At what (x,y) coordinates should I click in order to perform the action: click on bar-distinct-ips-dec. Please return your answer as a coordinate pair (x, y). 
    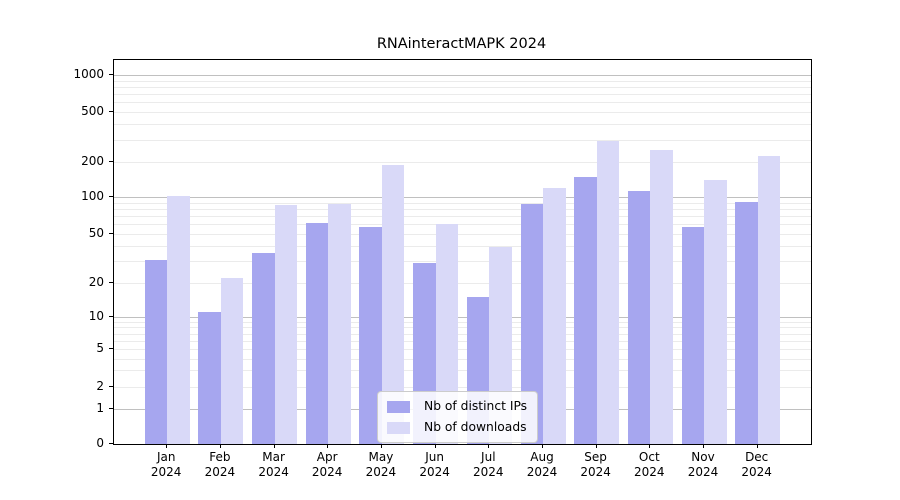
    Looking at the image, I should click on (746, 322).